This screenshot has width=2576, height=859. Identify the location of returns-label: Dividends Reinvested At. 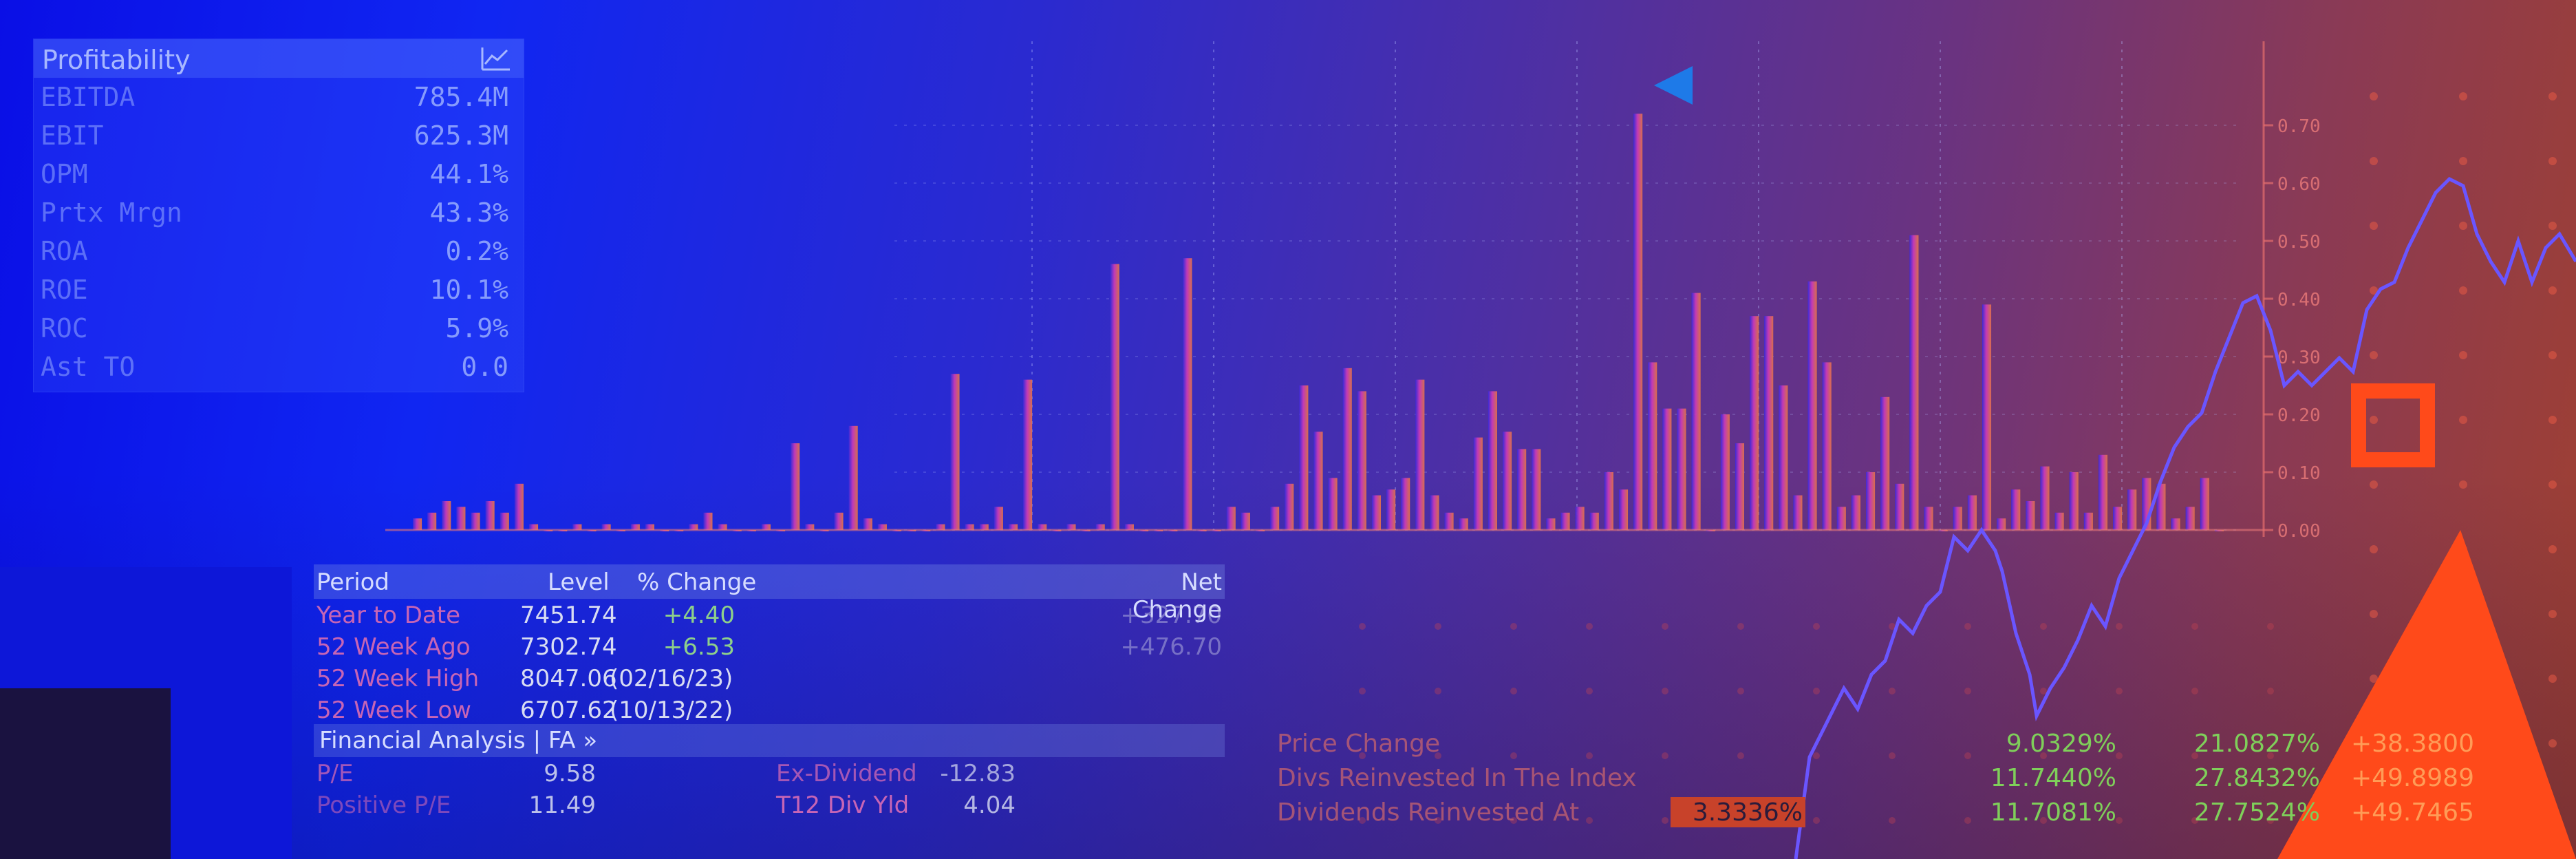
(1429, 812).